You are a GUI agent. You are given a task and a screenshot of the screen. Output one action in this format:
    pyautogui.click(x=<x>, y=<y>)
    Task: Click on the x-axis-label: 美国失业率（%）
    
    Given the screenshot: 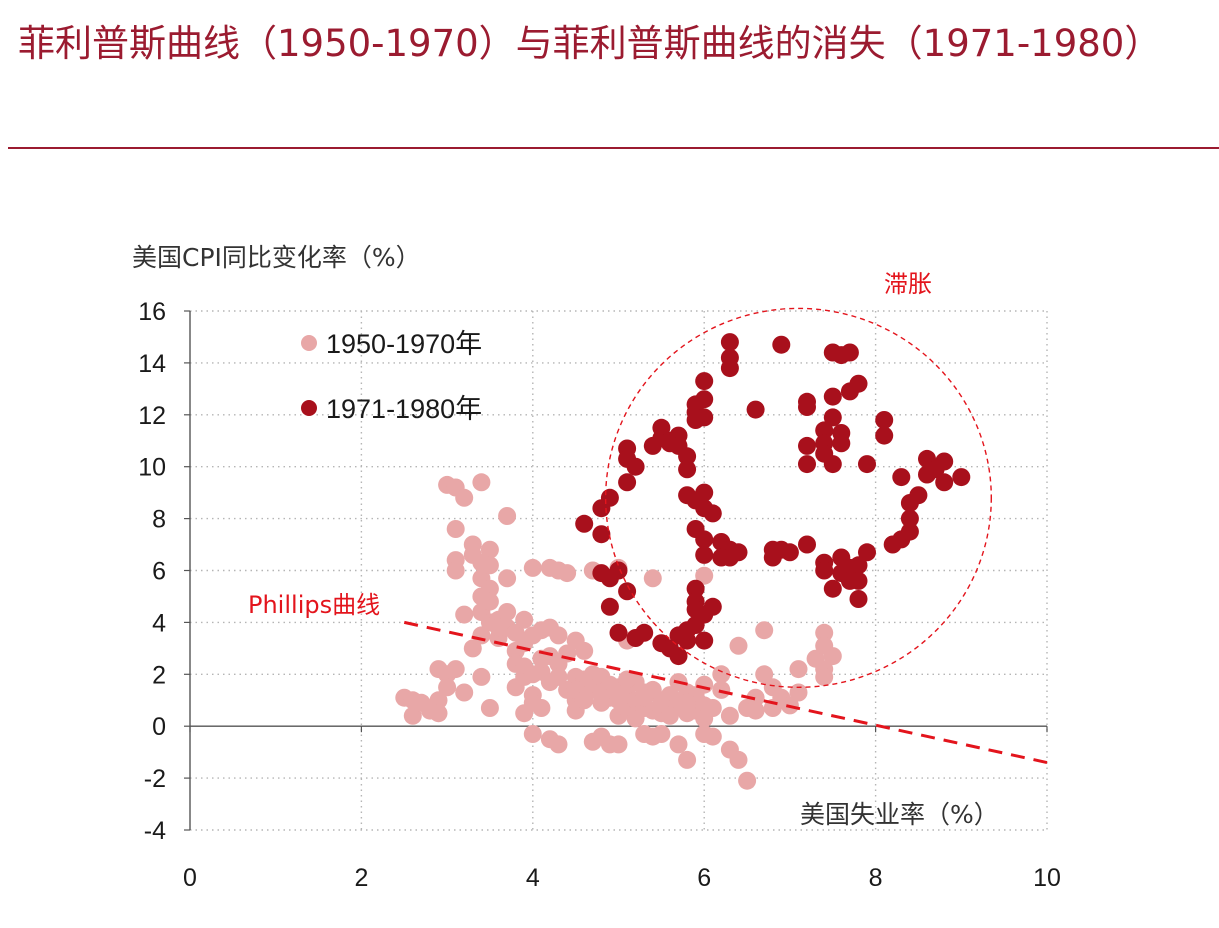 What is the action you would take?
    pyautogui.click(x=899, y=814)
    